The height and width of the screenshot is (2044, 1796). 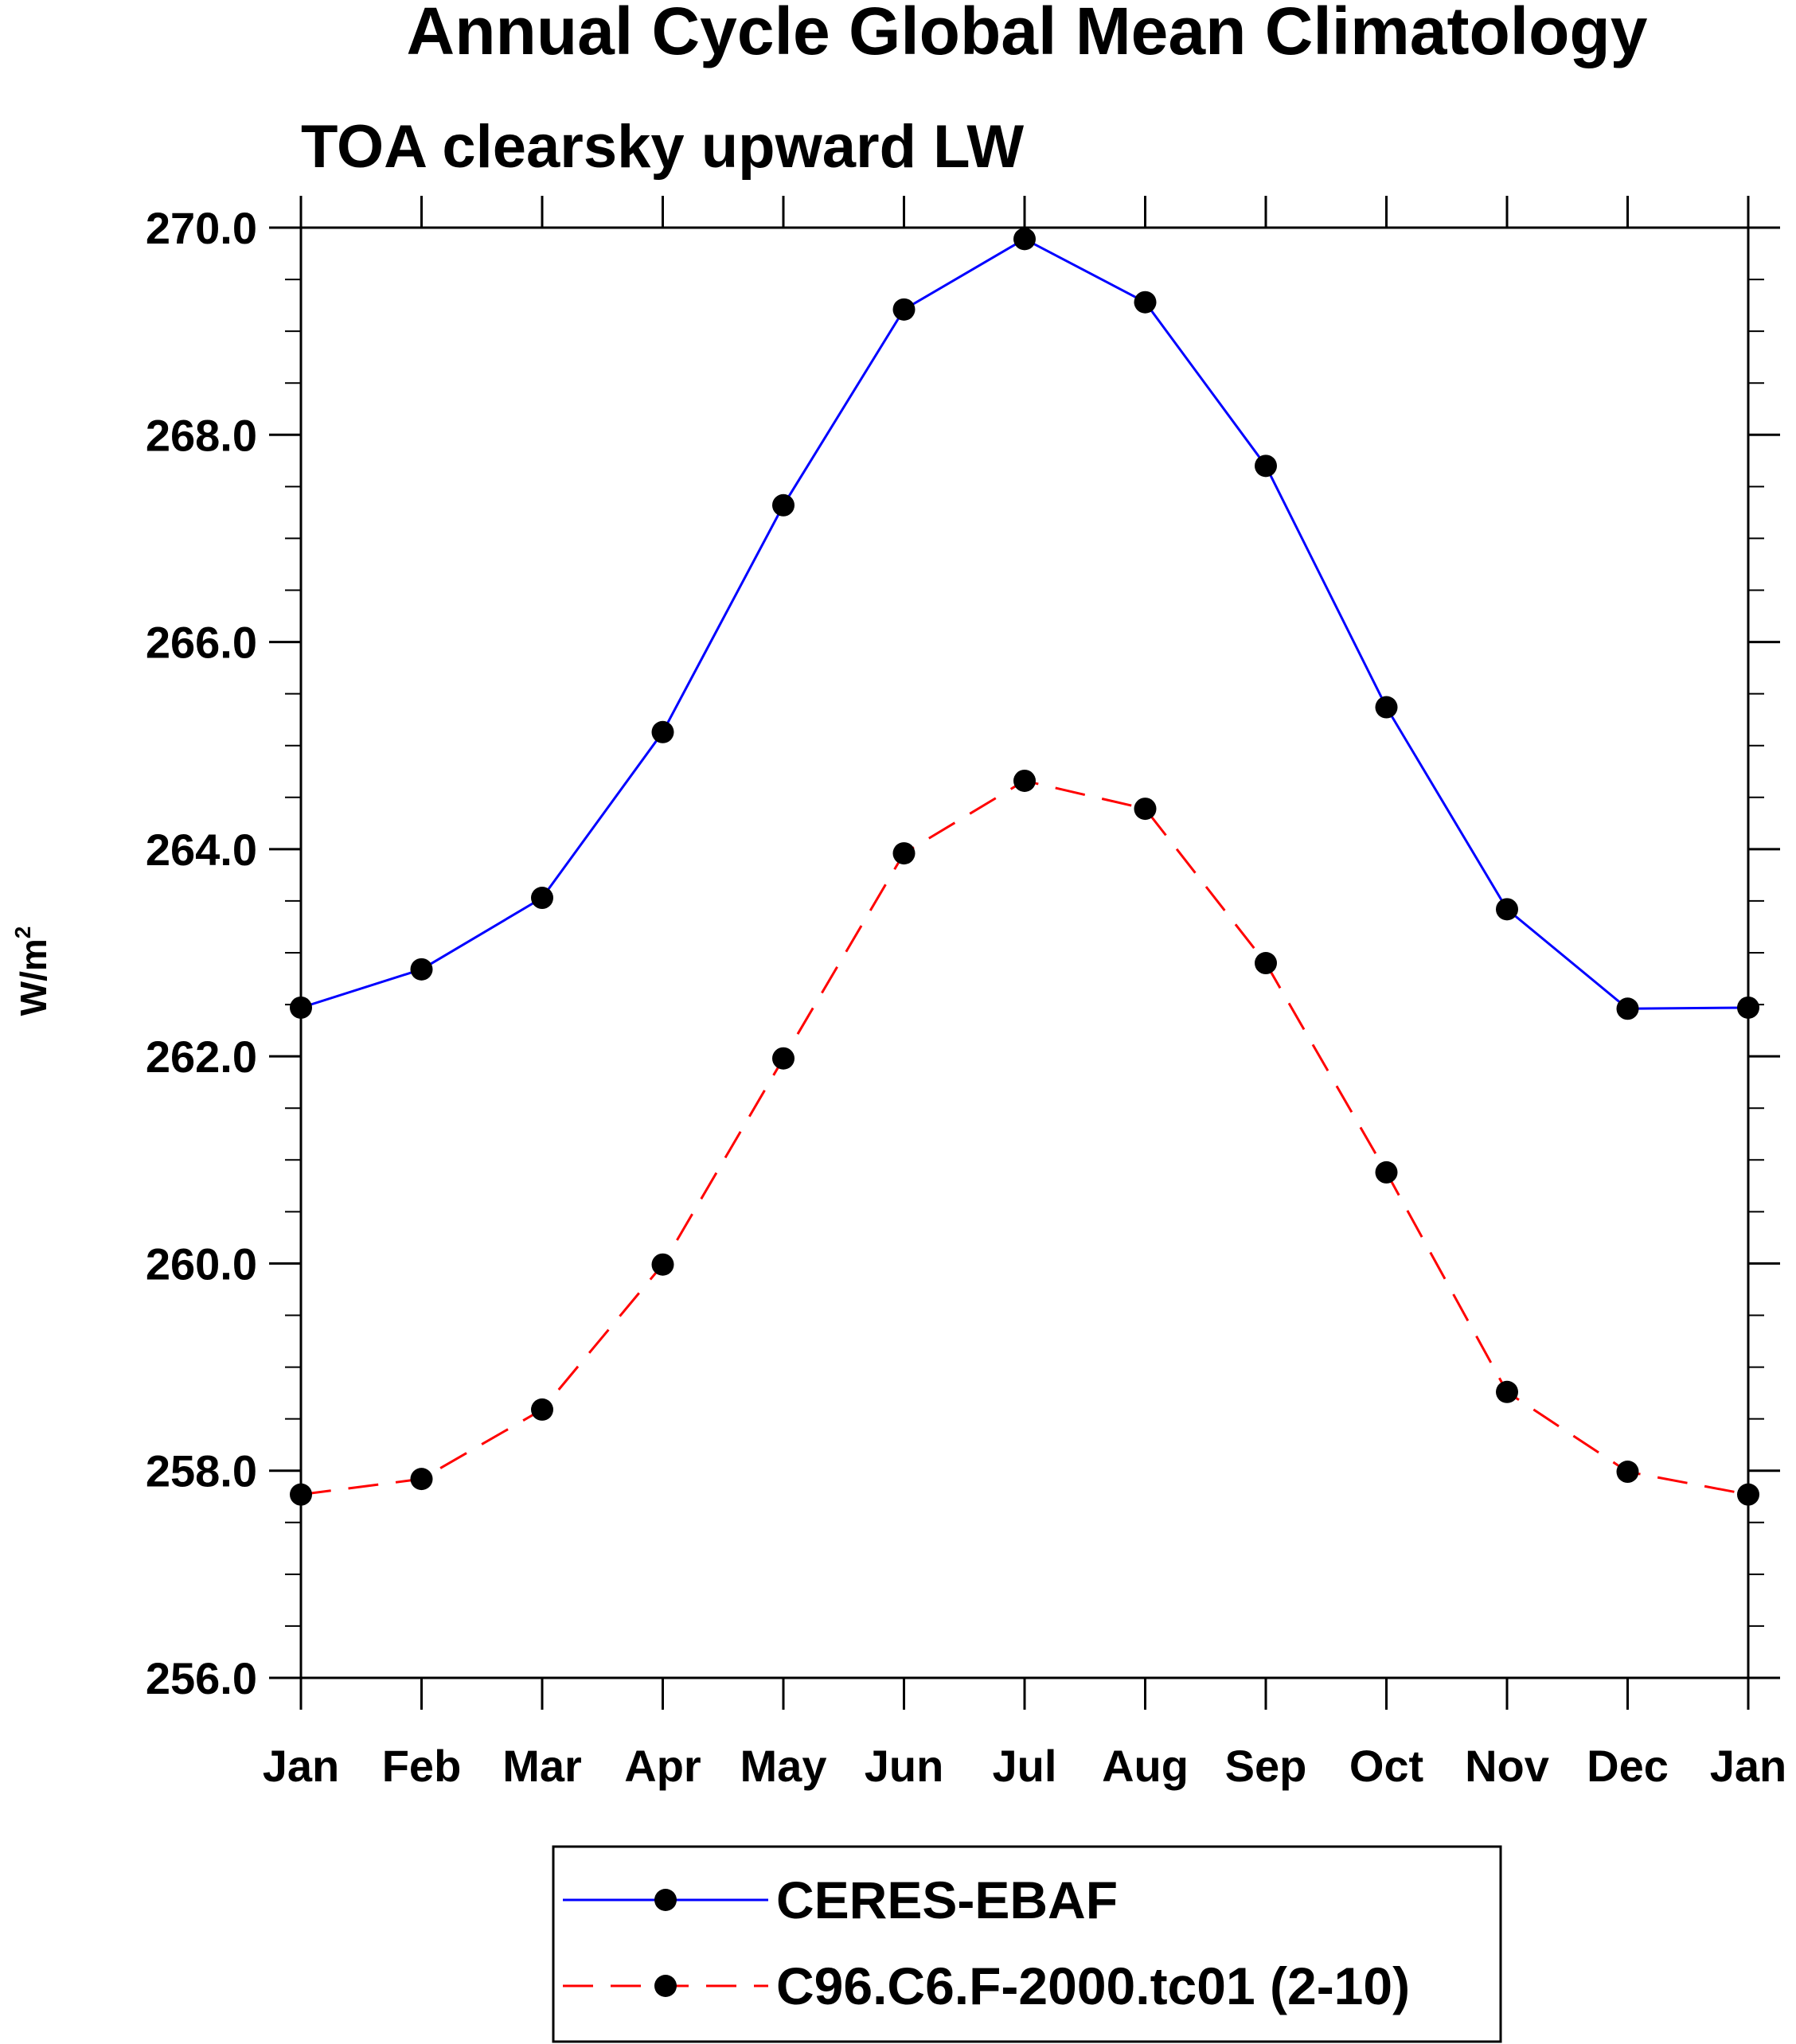 What do you see at coordinates (904, 1766) in the screenshot?
I see `x-tick-label: Jun` at bounding box center [904, 1766].